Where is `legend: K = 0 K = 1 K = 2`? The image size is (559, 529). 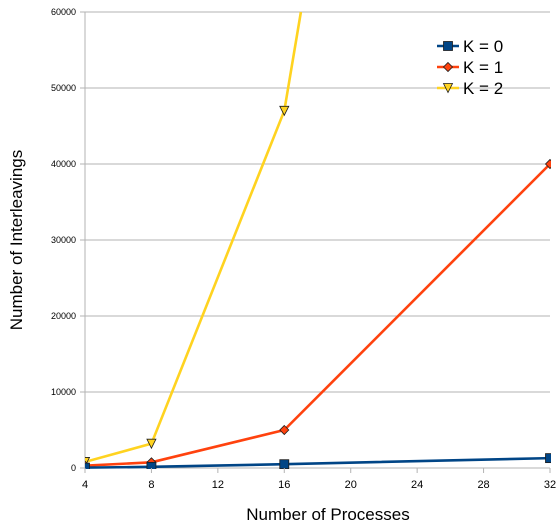
legend: K = 0 K = 1 K = 2 is located at coordinates (470, 67).